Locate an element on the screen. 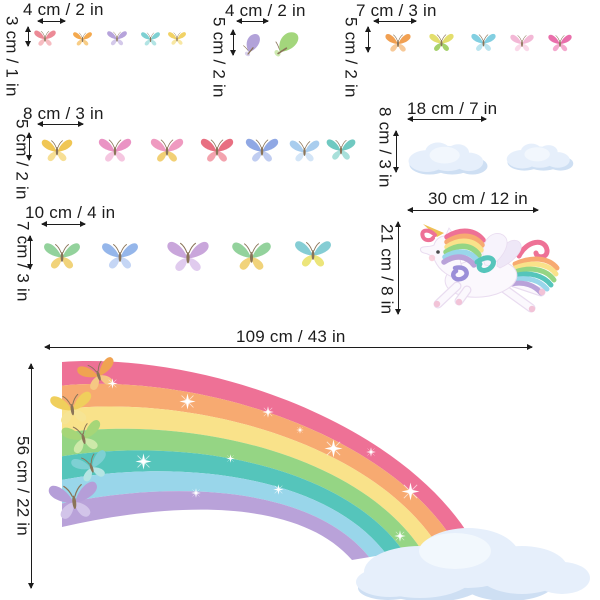 The height and width of the screenshot is (600, 600). height-label-butterflies-7cm: 5 cm / 2 in is located at coordinates (351, 57).